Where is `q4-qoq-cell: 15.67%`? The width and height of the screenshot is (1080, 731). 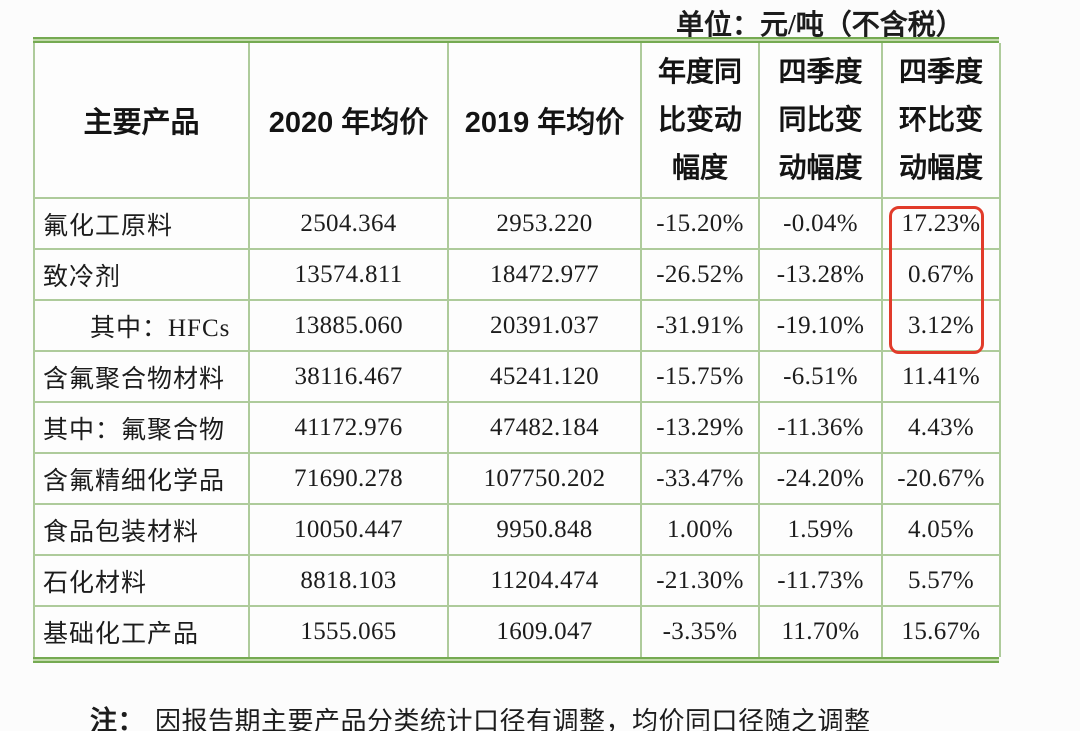 q4-qoq-cell: 15.67% is located at coordinates (941, 631).